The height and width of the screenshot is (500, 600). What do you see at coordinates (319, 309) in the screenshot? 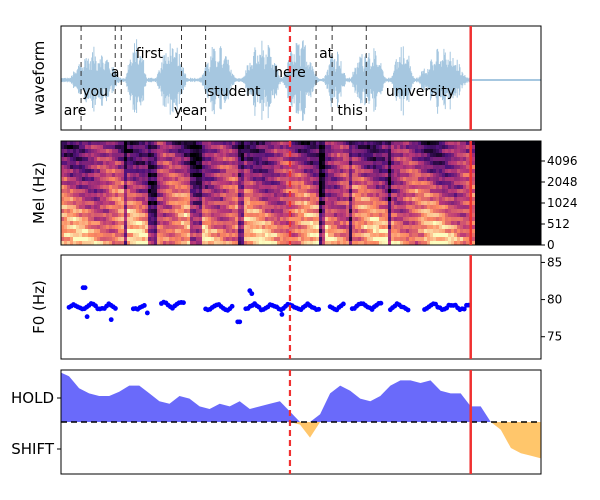
I see `f0-point` at bounding box center [319, 309].